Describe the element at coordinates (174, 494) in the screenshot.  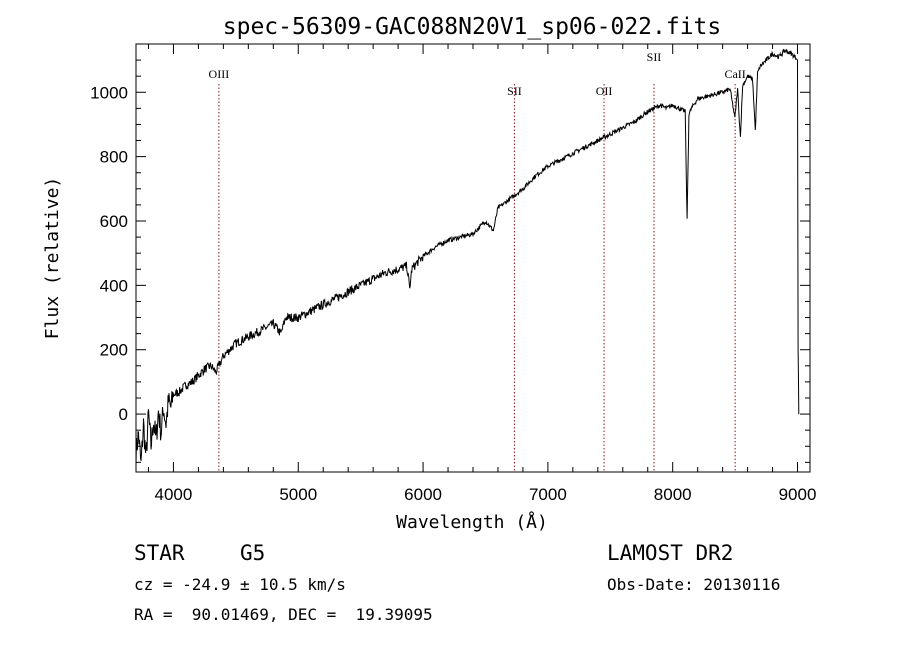
I see `x-tick-label: 4000` at that location.